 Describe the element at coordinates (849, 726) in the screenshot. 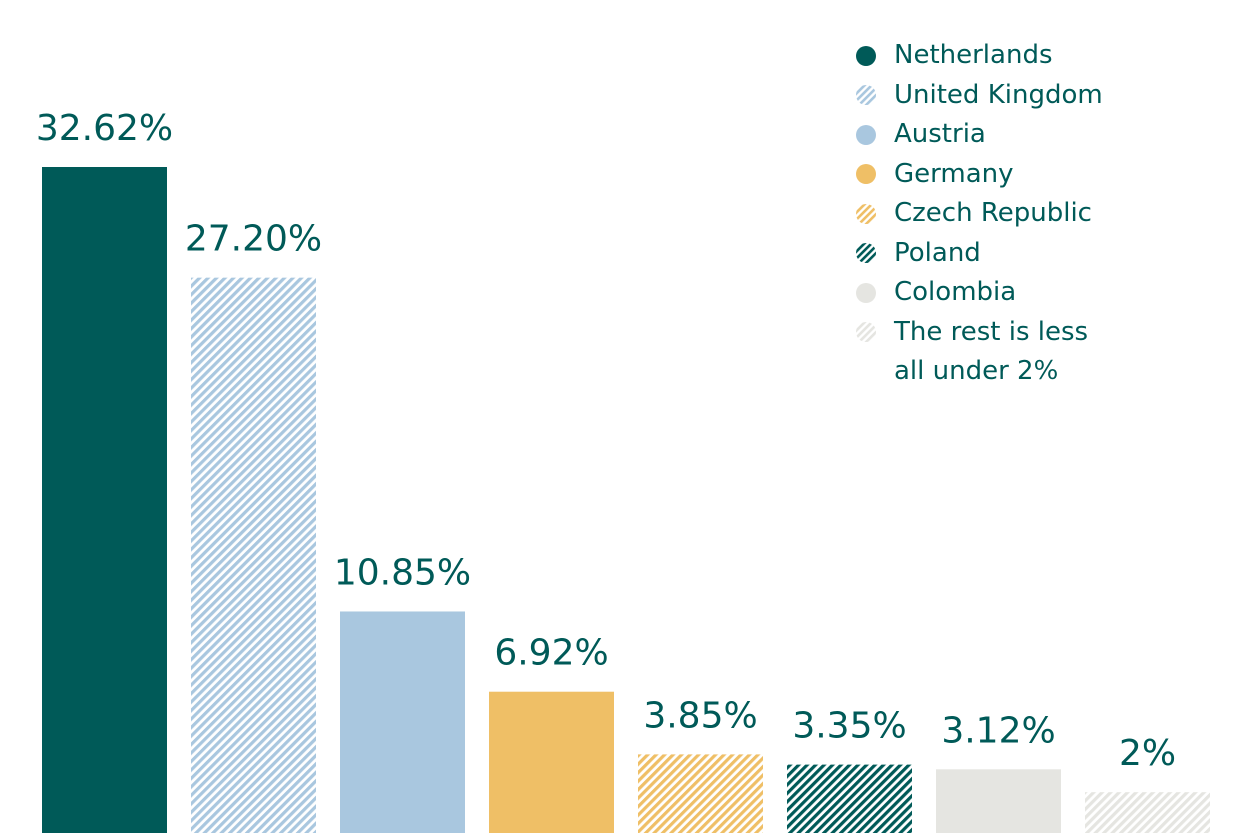

I see `data-label: 3.35%` at that location.